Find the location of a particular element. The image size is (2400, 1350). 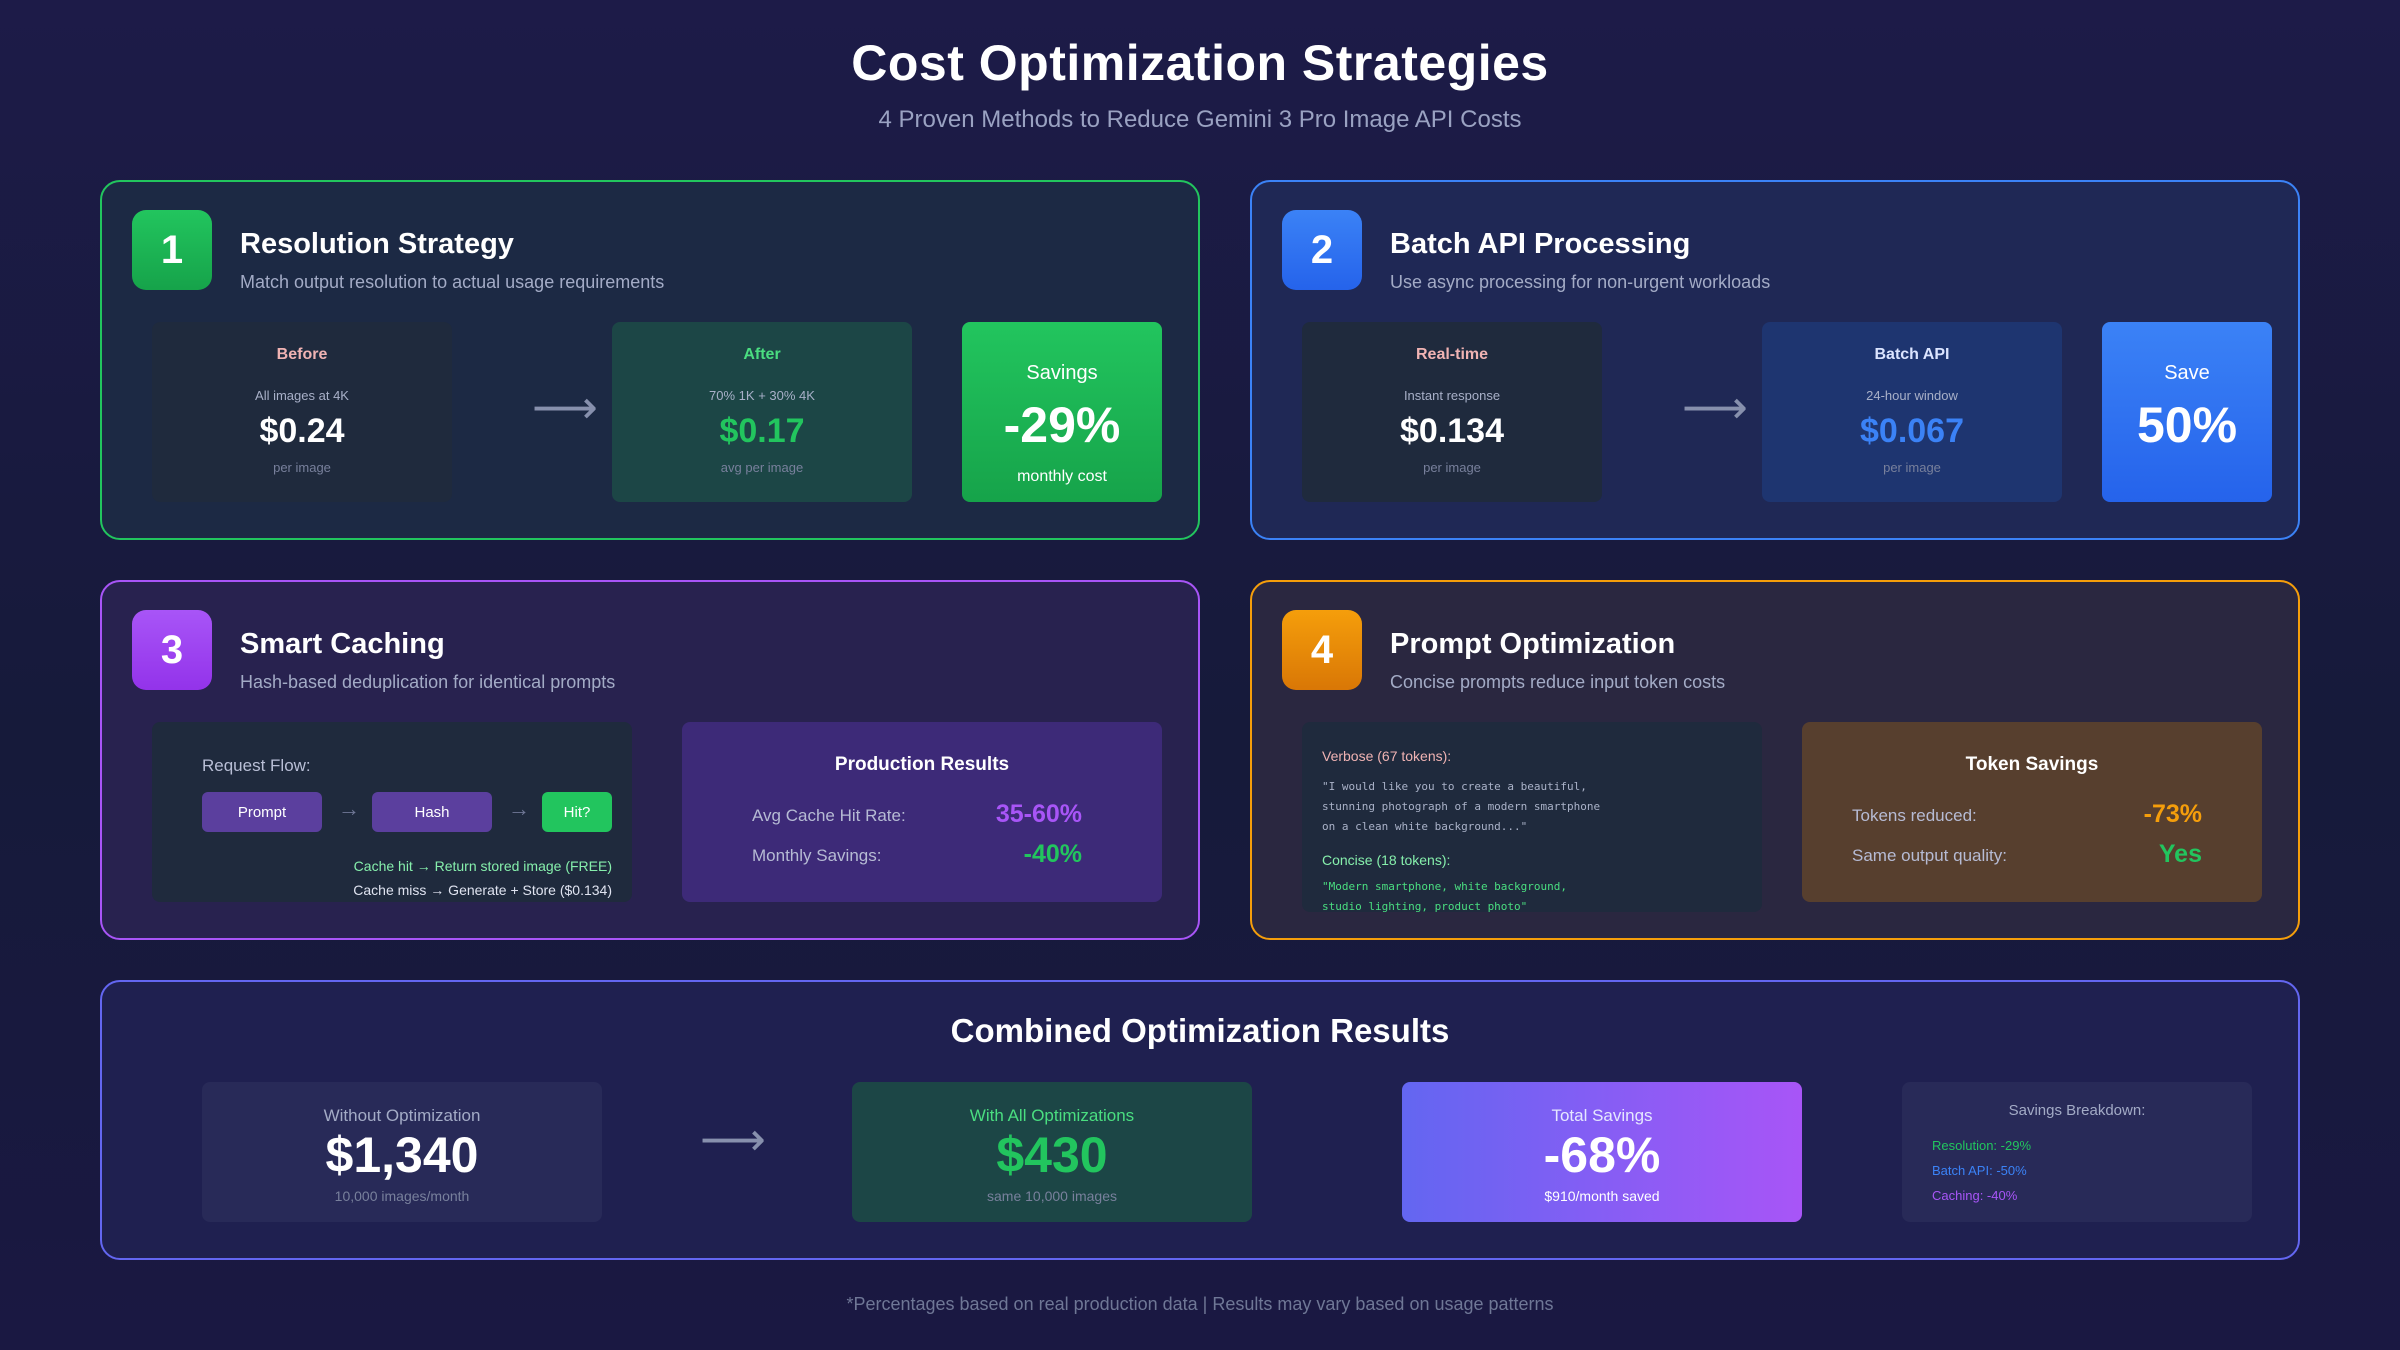

savings-box: Savings -29% monthly cost is located at coordinates (1062, 412).